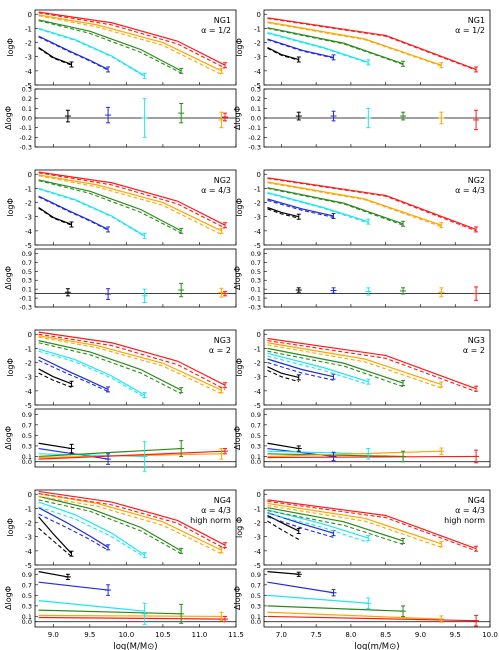 This screenshot has height=650, width=499. What do you see at coordinates (91, 606) in the screenshot?
I see `delta-line-cyan` at bounding box center [91, 606].